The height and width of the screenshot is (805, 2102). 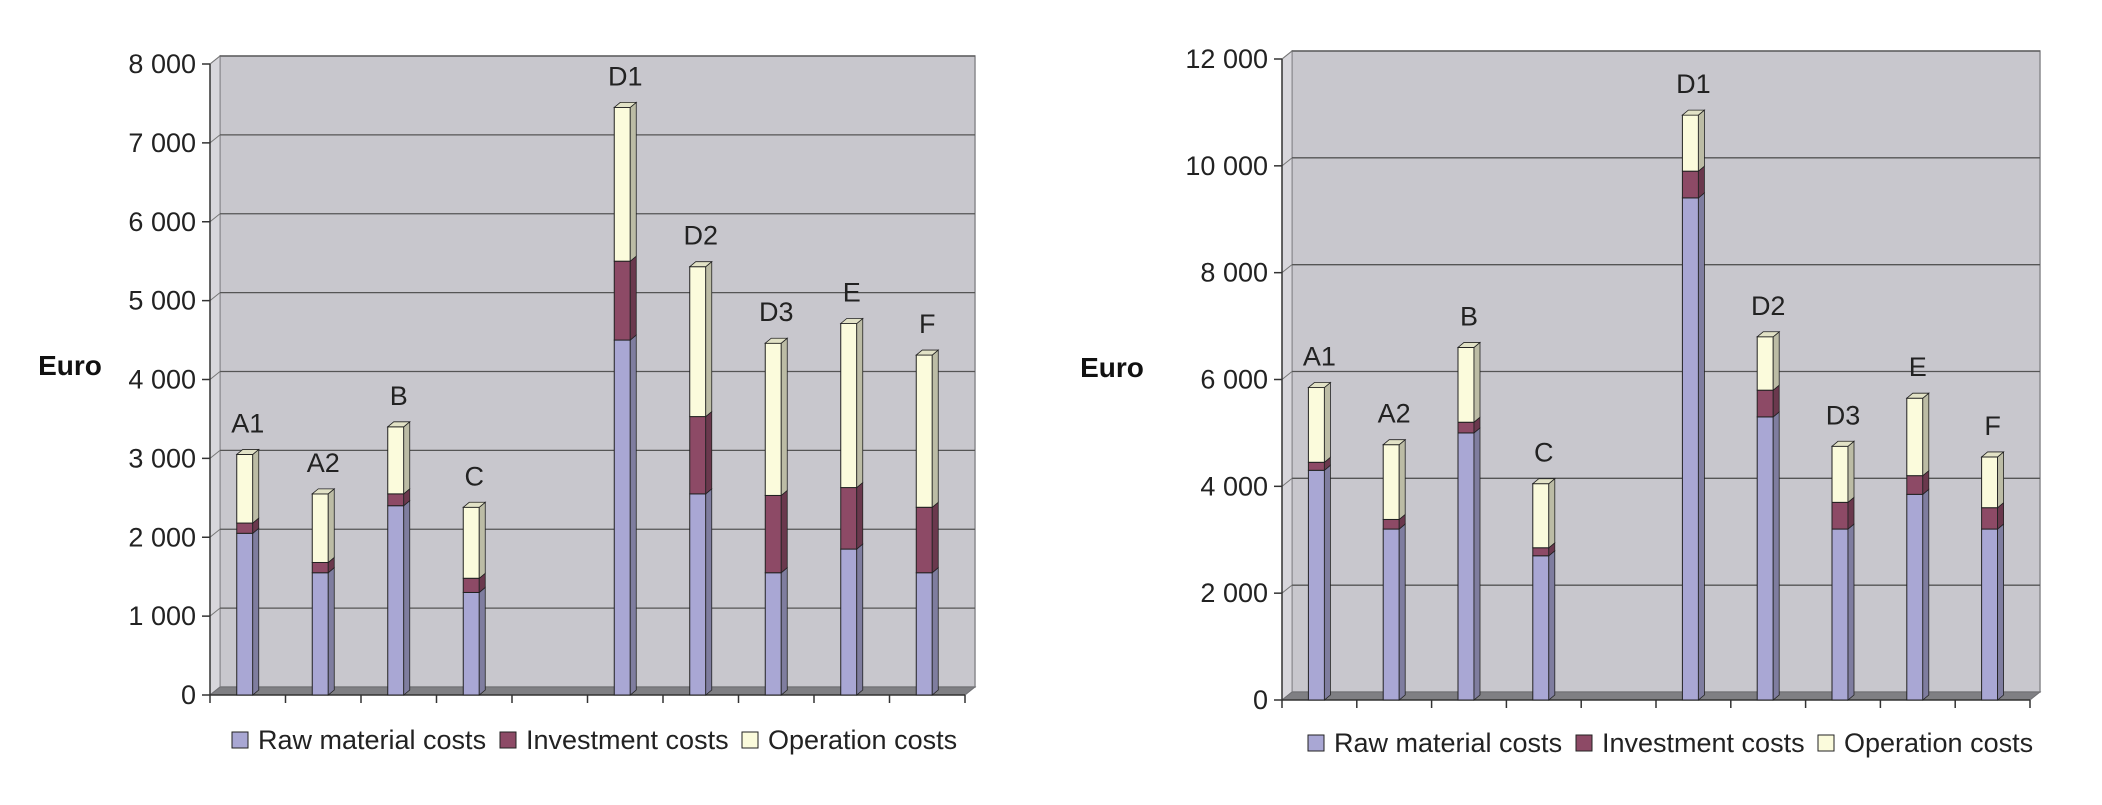 I want to click on bar-D2, so click(x=1768, y=515).